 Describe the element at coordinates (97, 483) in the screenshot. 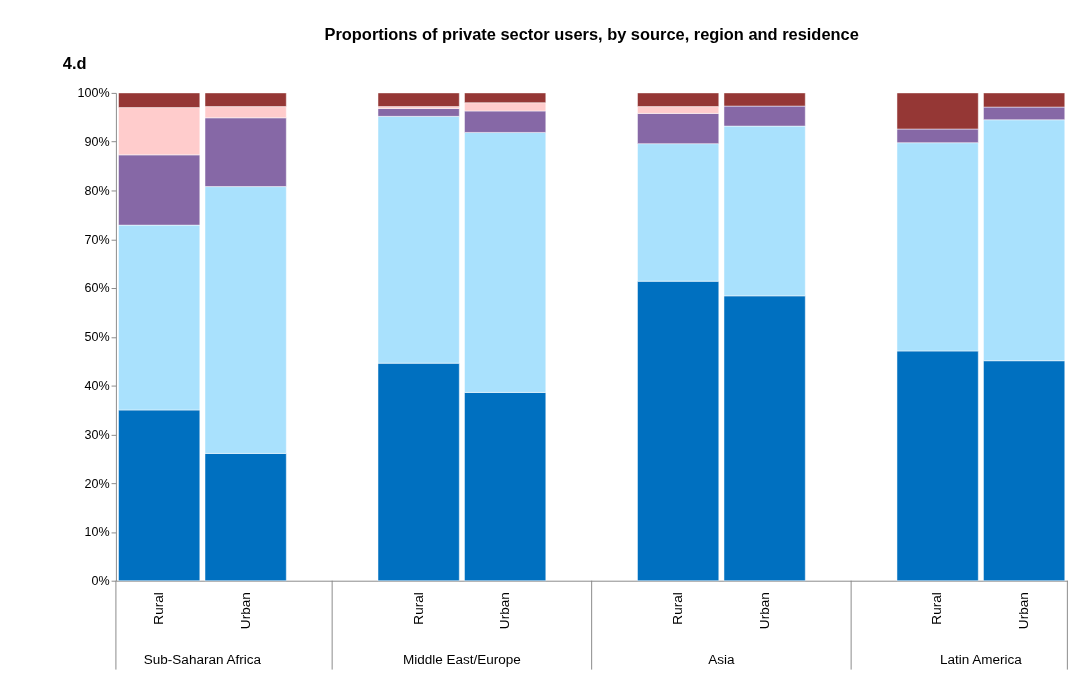

I see `y-tick-label: 20%` at that location.